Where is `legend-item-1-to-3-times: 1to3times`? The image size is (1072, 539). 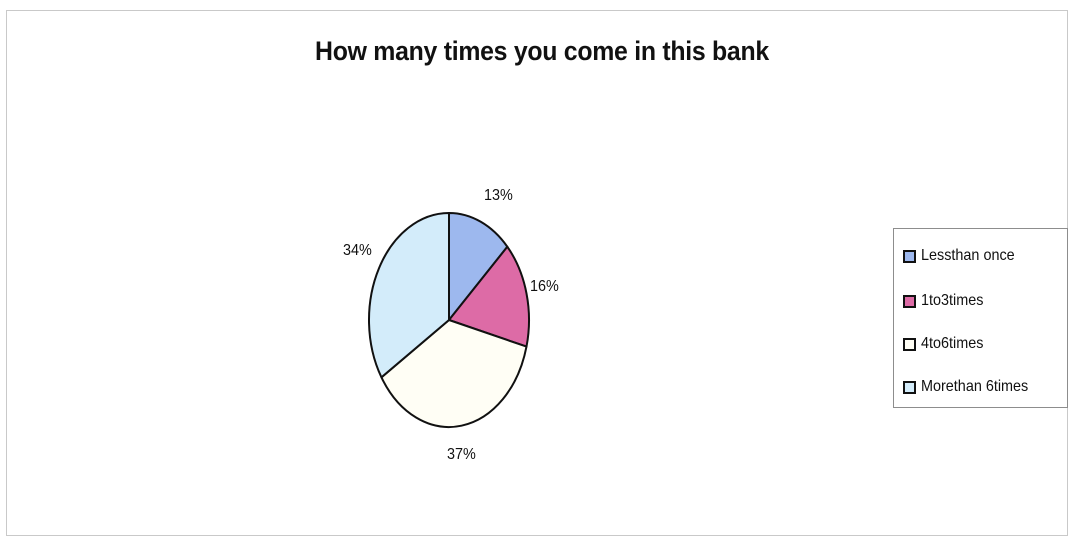
legend-item-1-to-3-times: 1to3times is located at coordinates (946, 301).